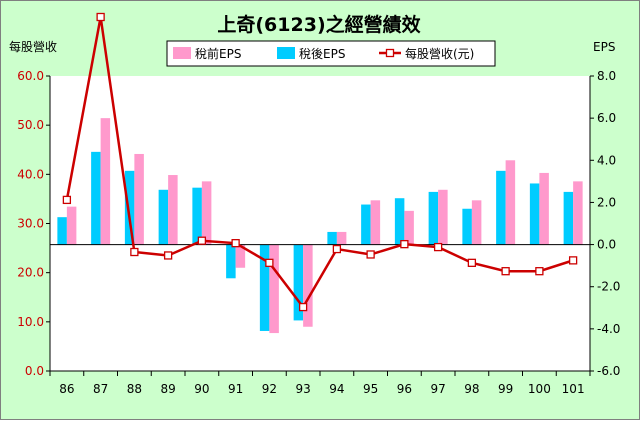 This screenshot has width=640, height=421. Describe the element at coordinates (390, 53) in the screenshot. I see `legend-marker-swatch` at that location.